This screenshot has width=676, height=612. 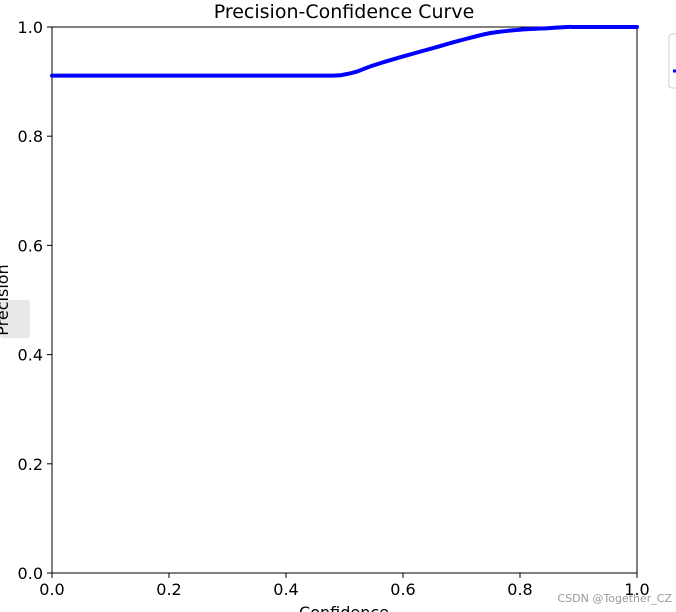 What do you see at coordinates (344, 607) in the screenshot?
I see `x-axis-label: Confidence` at bounding box center [344, 607].